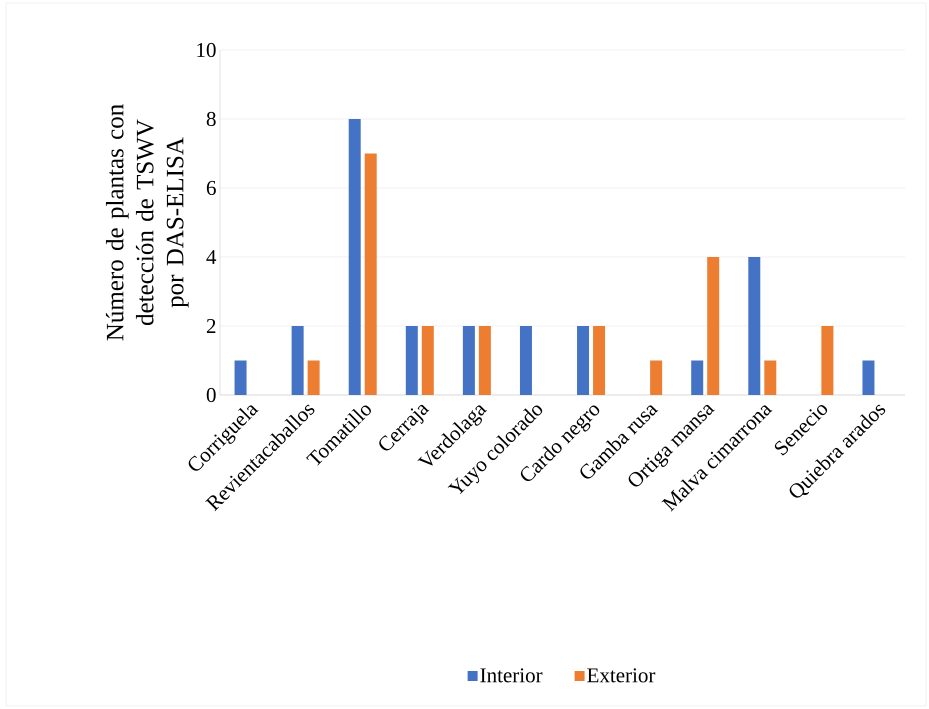  Describe the element at coordinates (211, 257) in the screenshot. I see `y-tick-label: 4` at that location.